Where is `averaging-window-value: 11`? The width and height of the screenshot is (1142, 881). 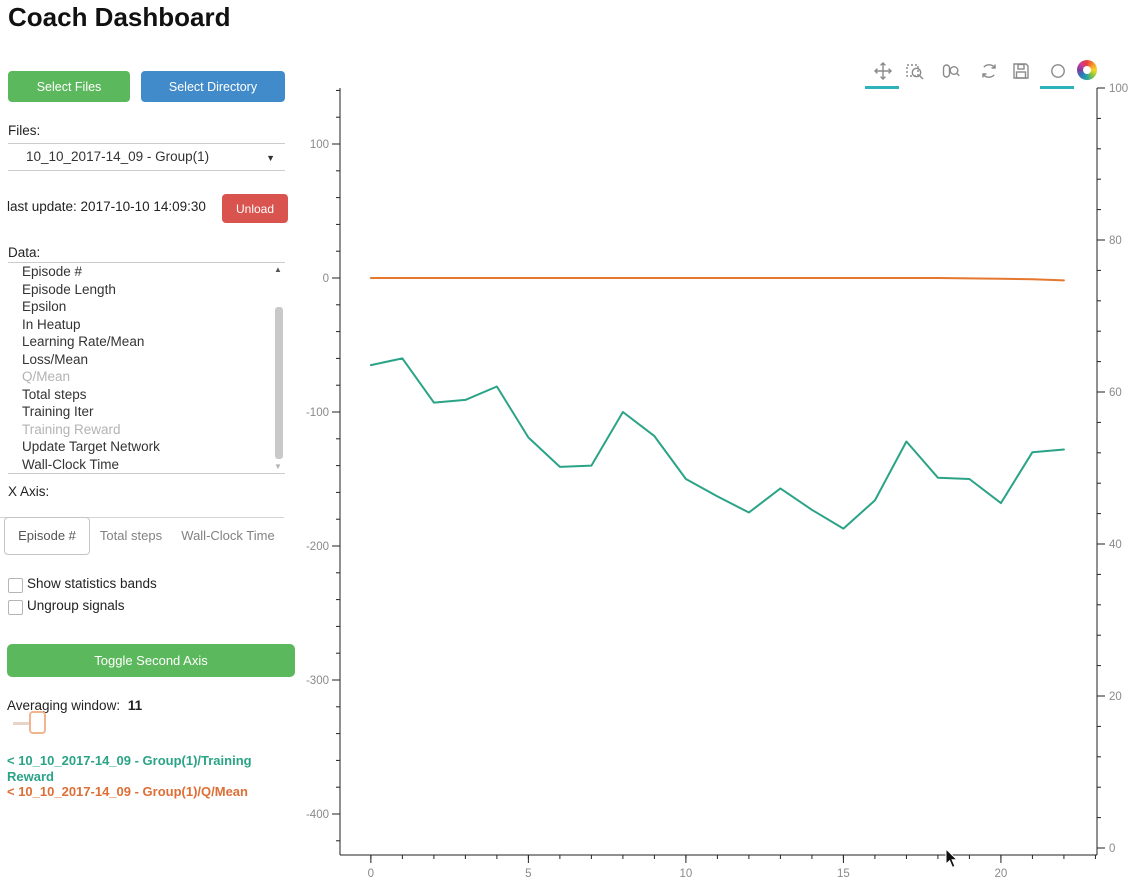 averaging-window-value: 11 is located at coordinates (135, 705).